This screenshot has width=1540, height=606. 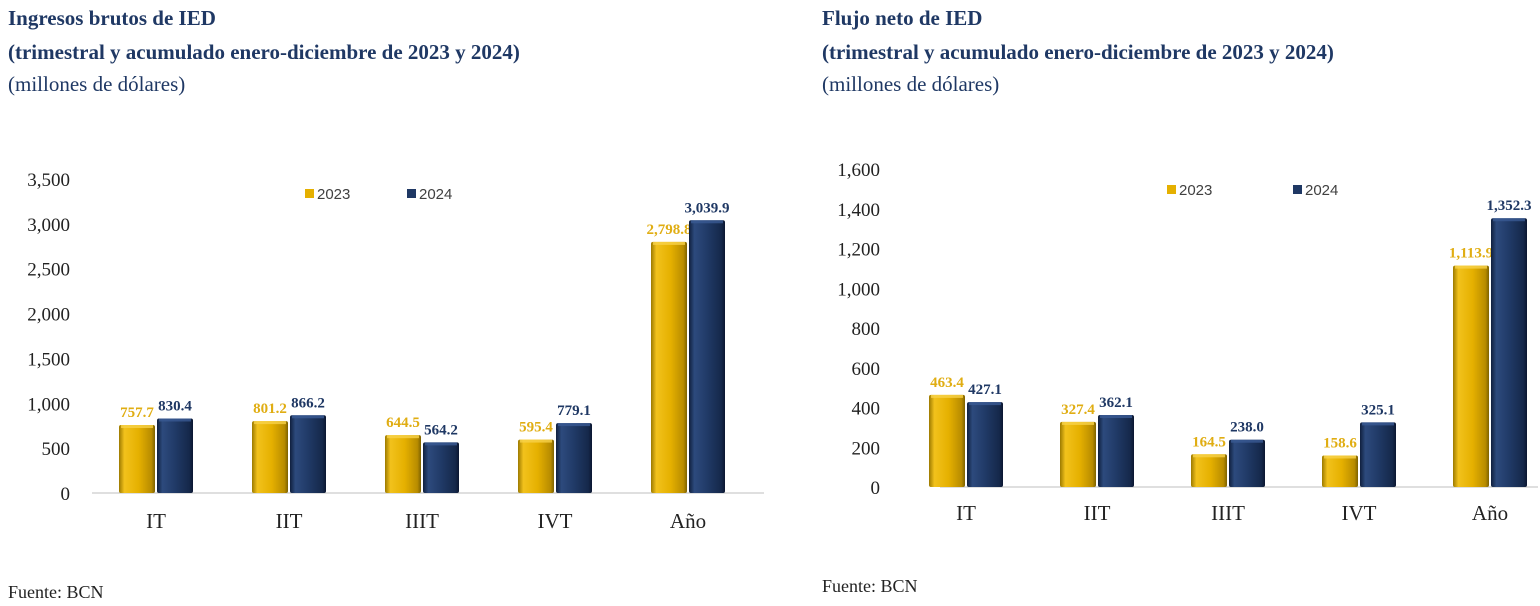 I want to click on y-tick-label: 2,000, so click(x=48, y=315).